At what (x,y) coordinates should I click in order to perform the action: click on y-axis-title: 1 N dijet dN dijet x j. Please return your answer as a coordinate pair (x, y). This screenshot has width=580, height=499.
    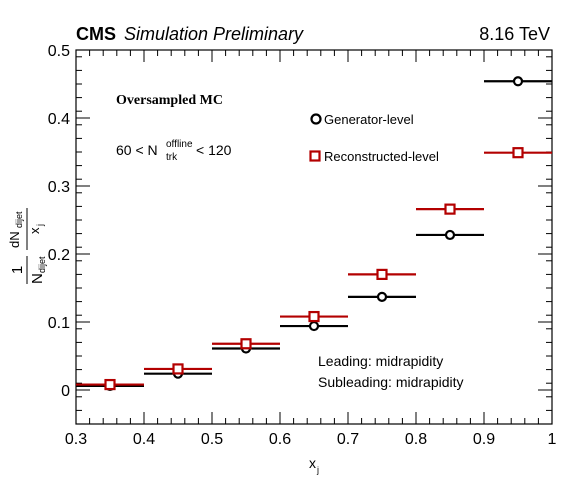
    Looking at the image, I should click on (27, 246).